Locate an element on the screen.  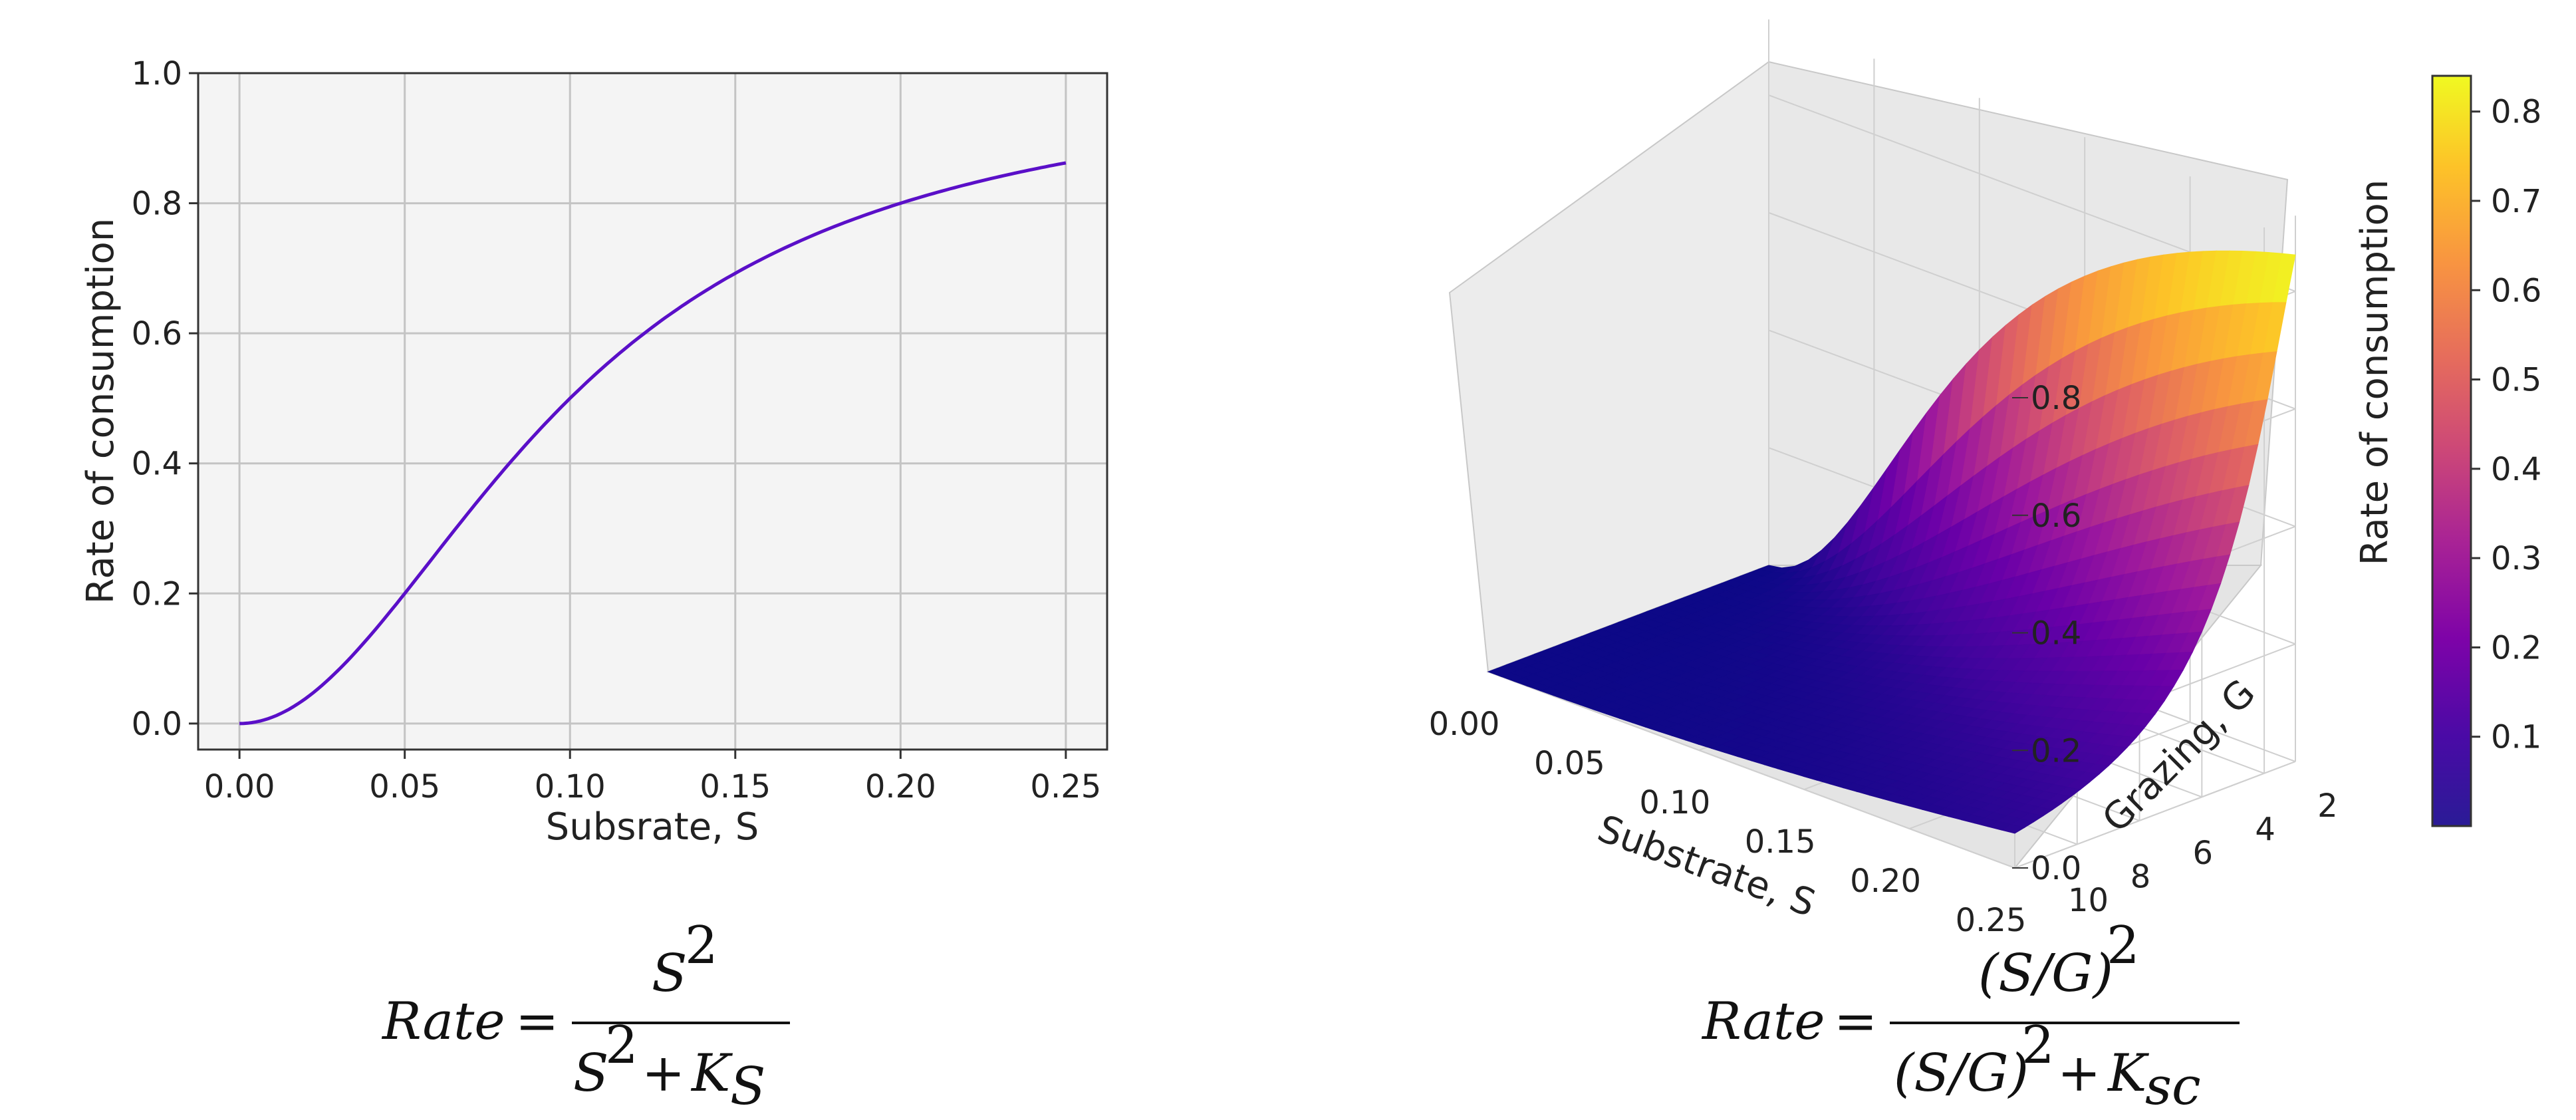
colorbar-ticks: 0.1 0.2 0.3 0.4 0.5 0.6 0.7 0.8 is located at coordinates (2506, 425).